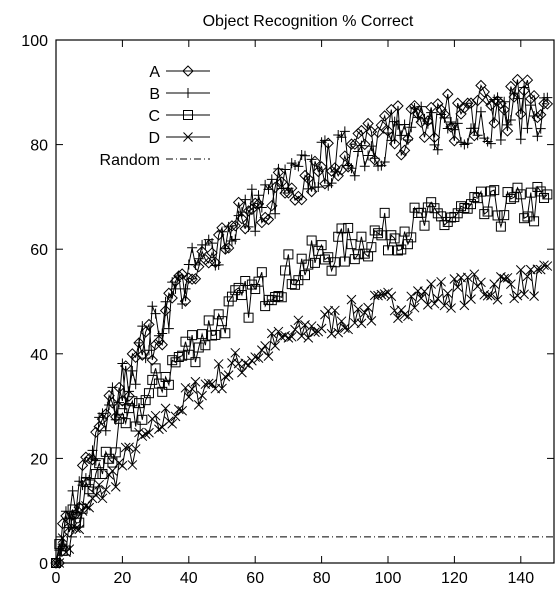 Image resolution: width=559 pixels, height=593 pixels. Describe the element at coordinates (189, 578) in the screenshot. I see `x-tick-label: 40` at that location.